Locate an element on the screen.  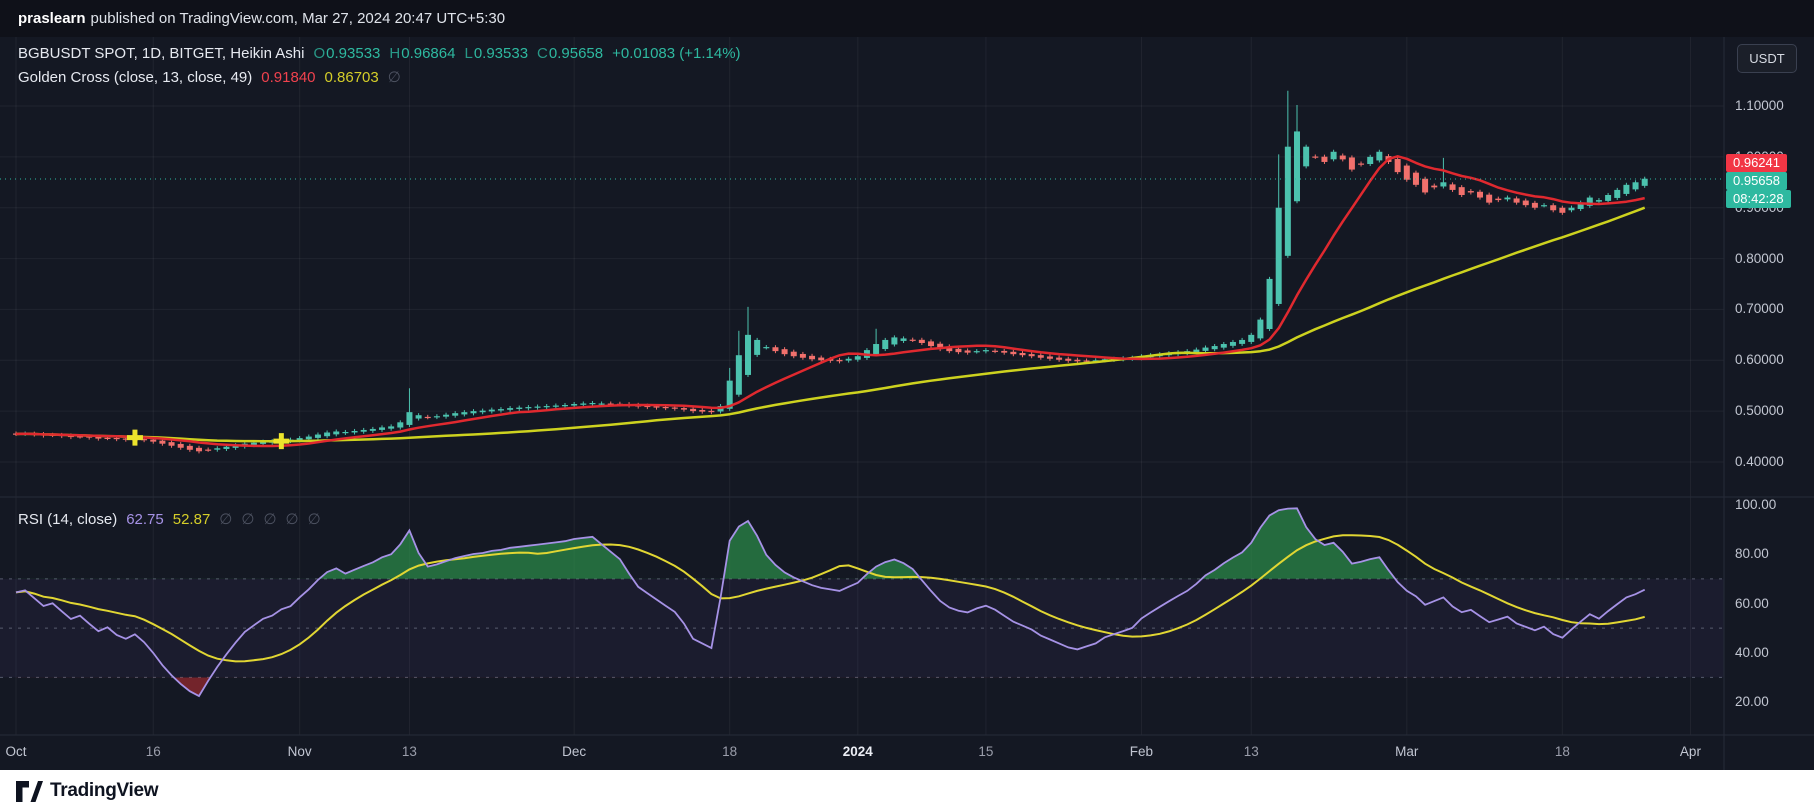
time-axis-label: Oct is located at coordinates (16, 751).